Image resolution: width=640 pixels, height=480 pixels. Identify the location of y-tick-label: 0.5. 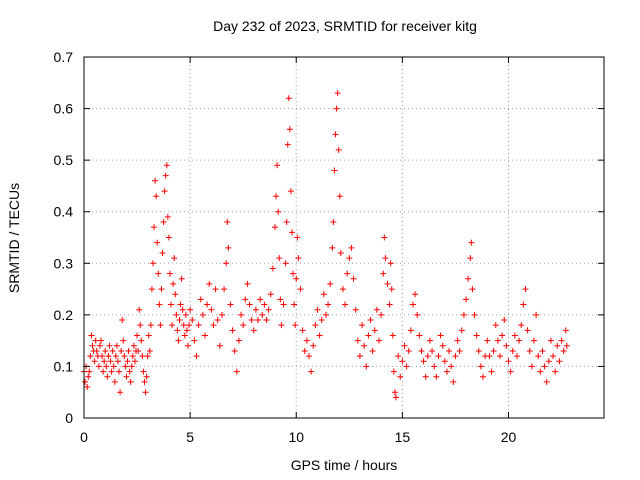
(64, 160).